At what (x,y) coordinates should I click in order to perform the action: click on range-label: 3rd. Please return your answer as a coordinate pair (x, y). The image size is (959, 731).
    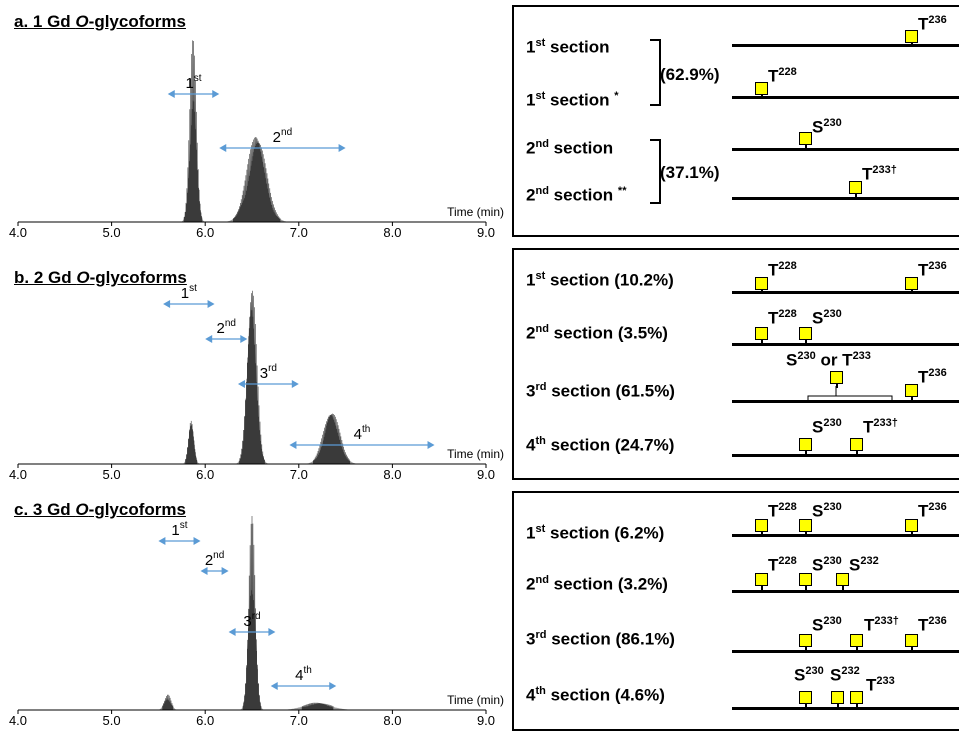
    Looking at the image, I should click on (268, 372).